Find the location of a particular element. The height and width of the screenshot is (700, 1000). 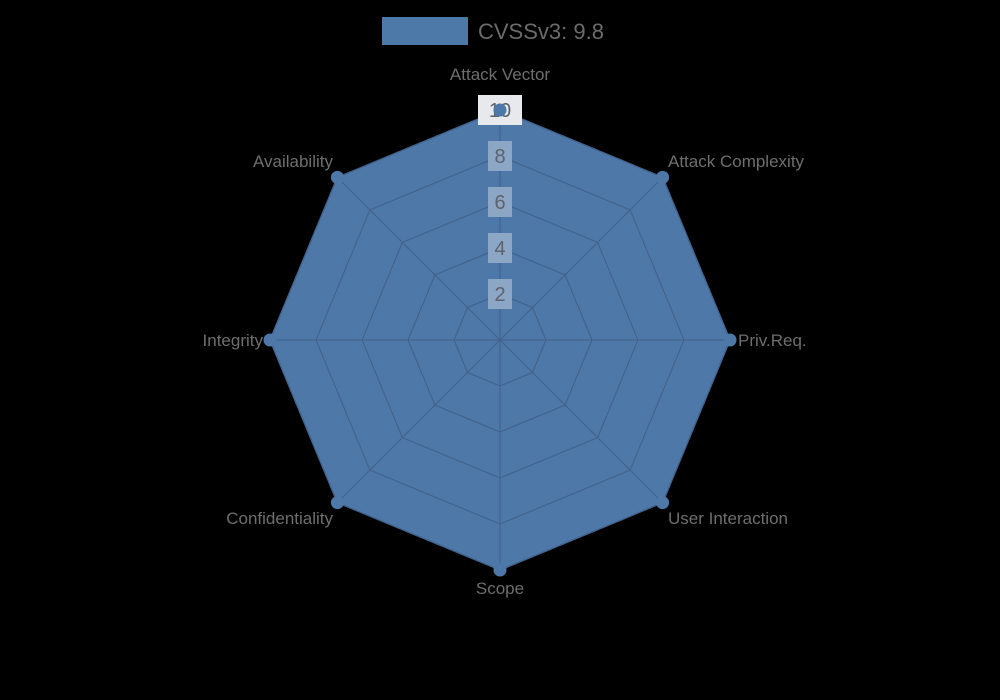

grid-ring is located at coordinates (500, 340).